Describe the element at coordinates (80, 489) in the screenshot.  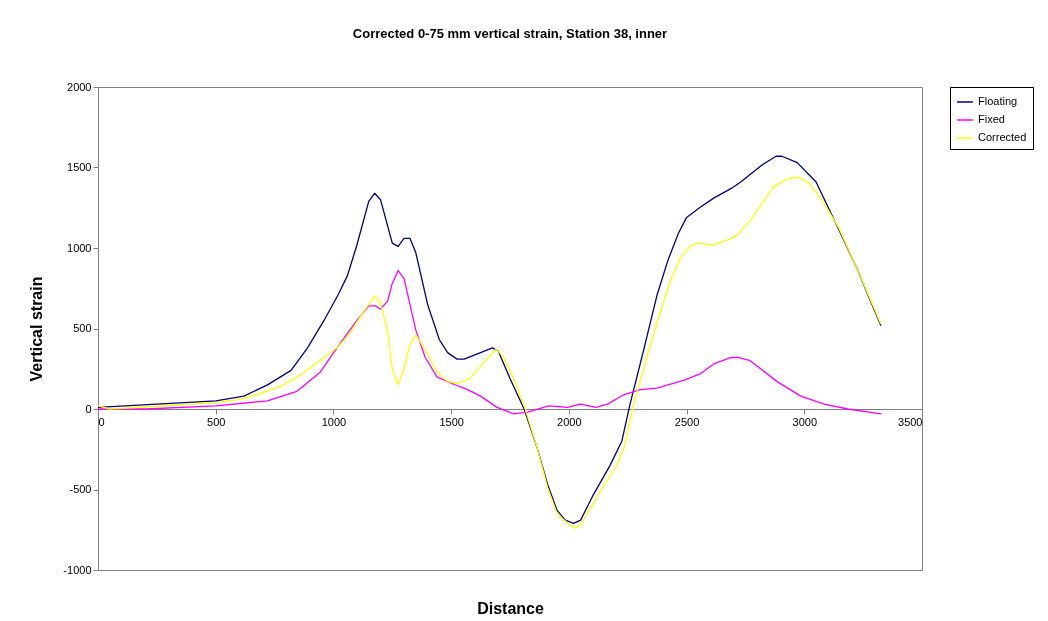
I see `y-tick-label: -500` at that location.